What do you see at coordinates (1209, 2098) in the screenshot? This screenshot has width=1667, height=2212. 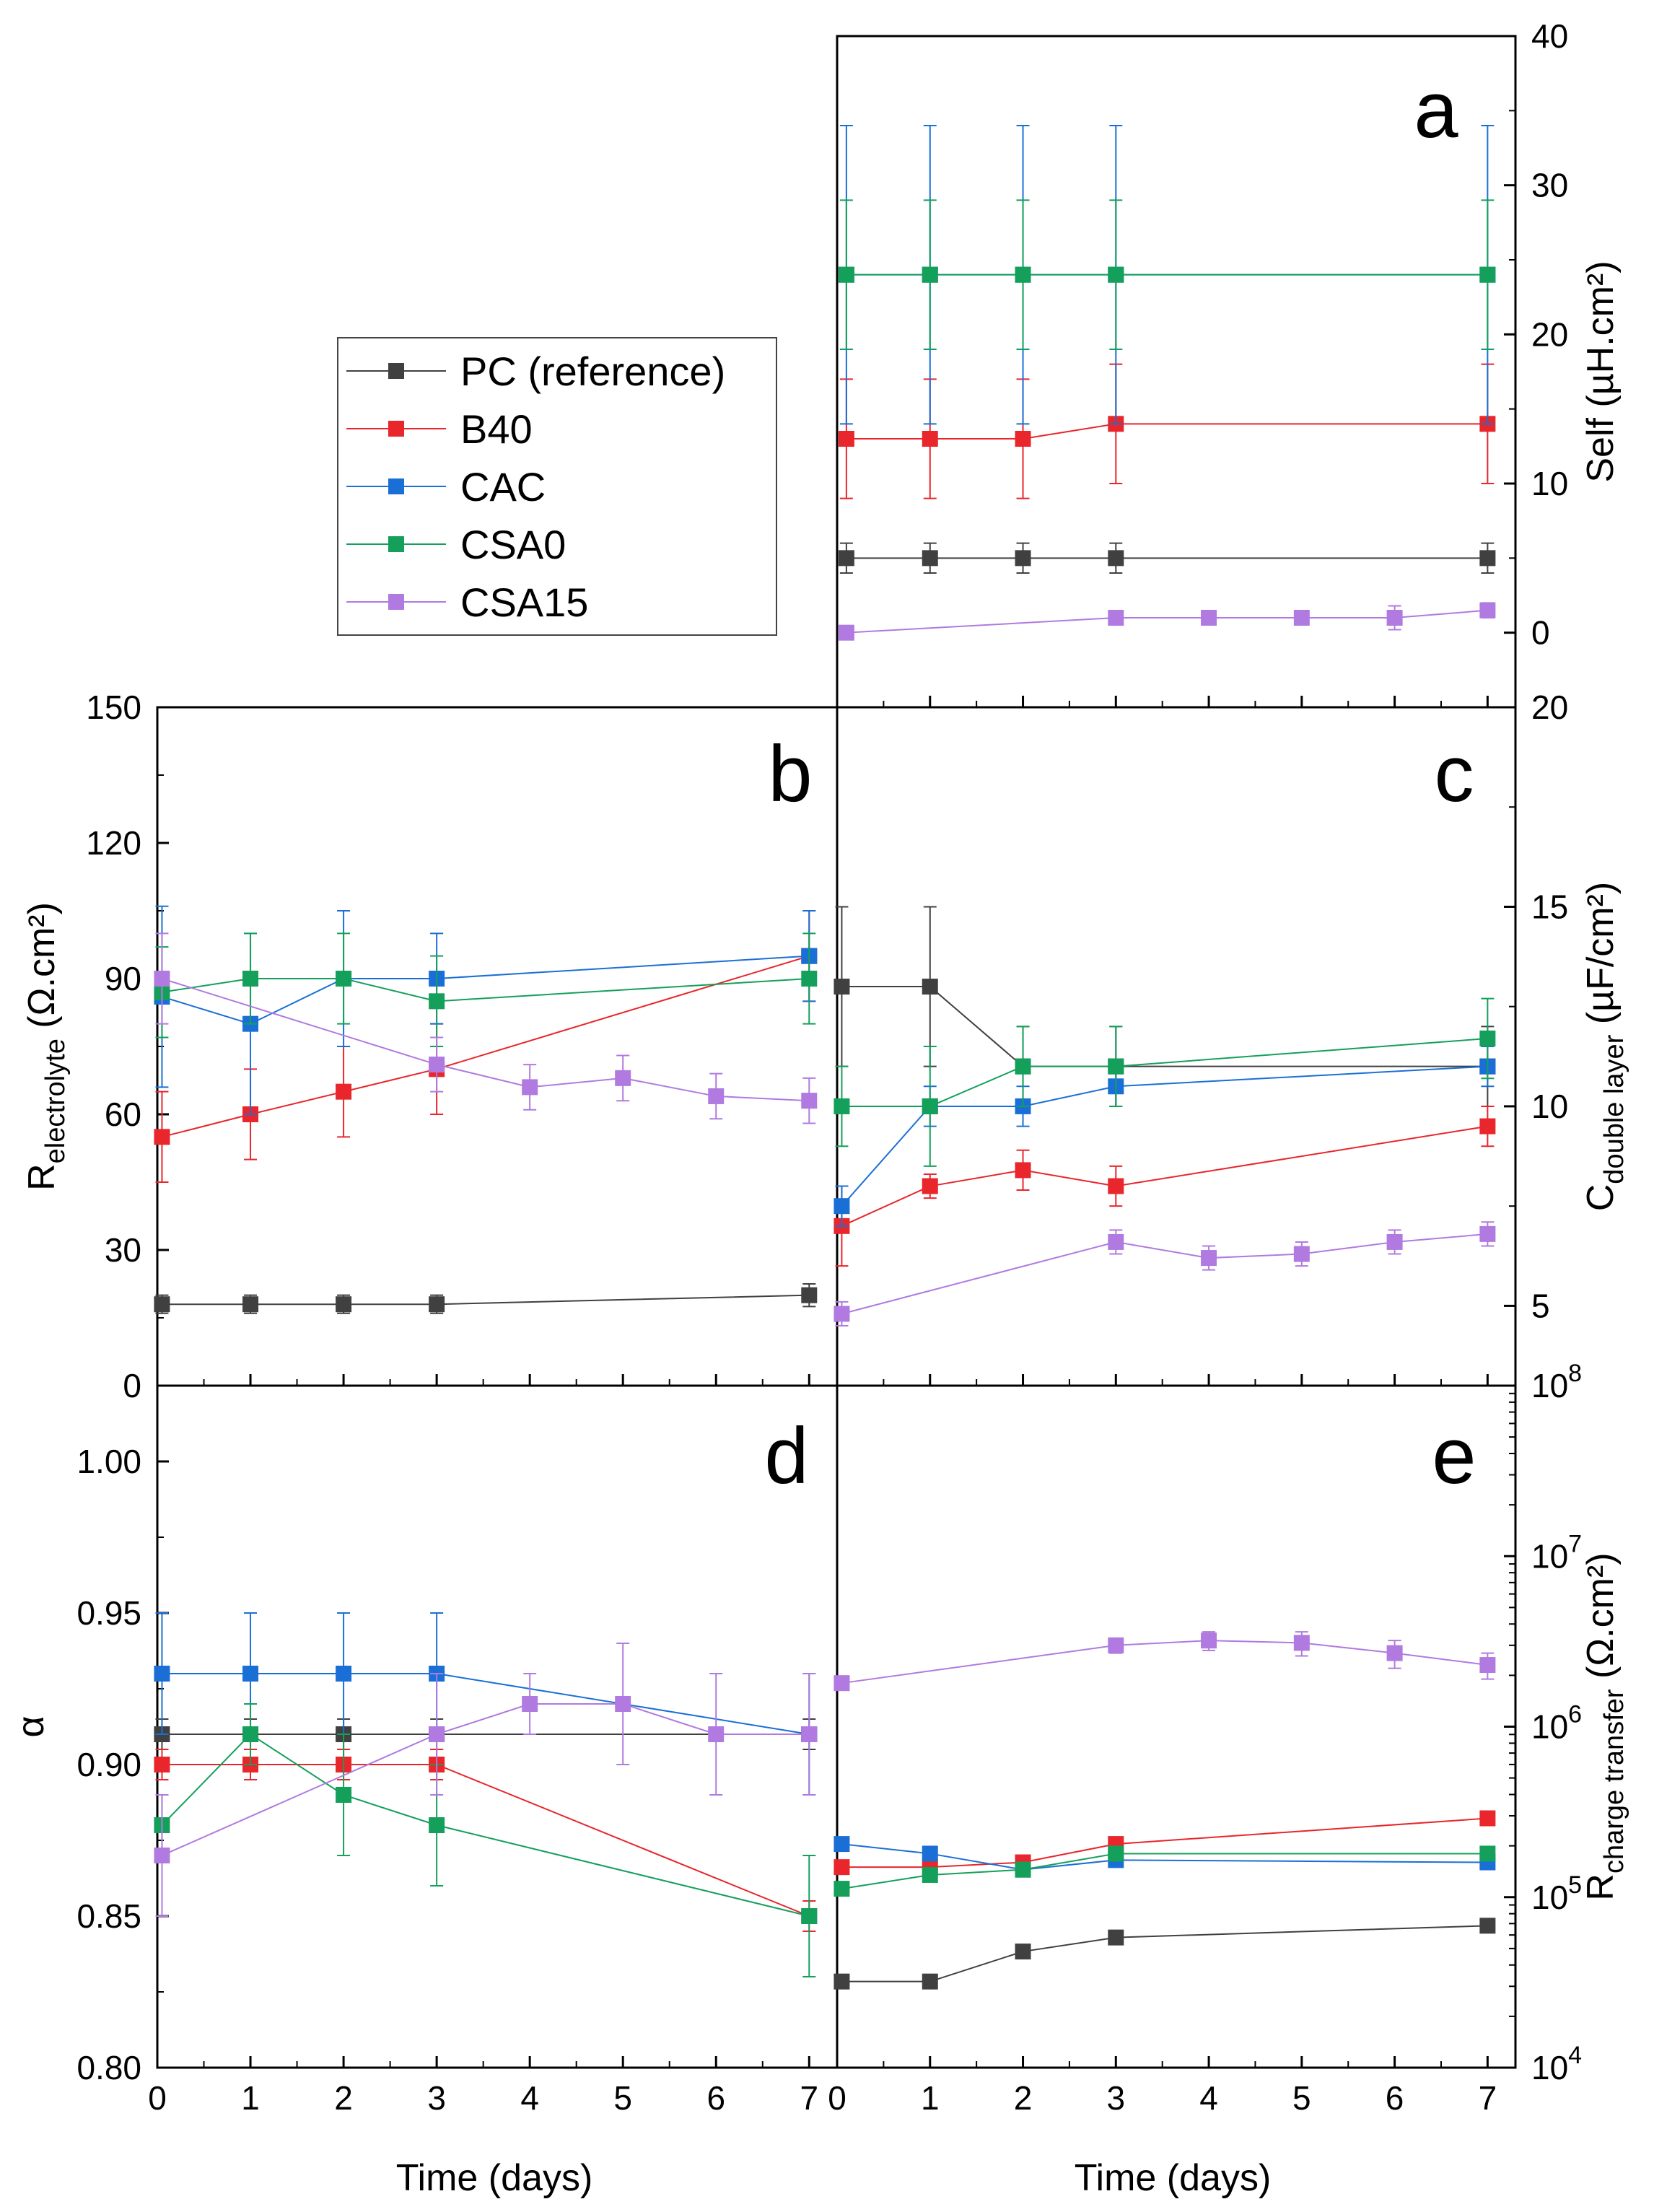 I see `x-tick-label-e: 4` at bounding box center [1209, 2098].